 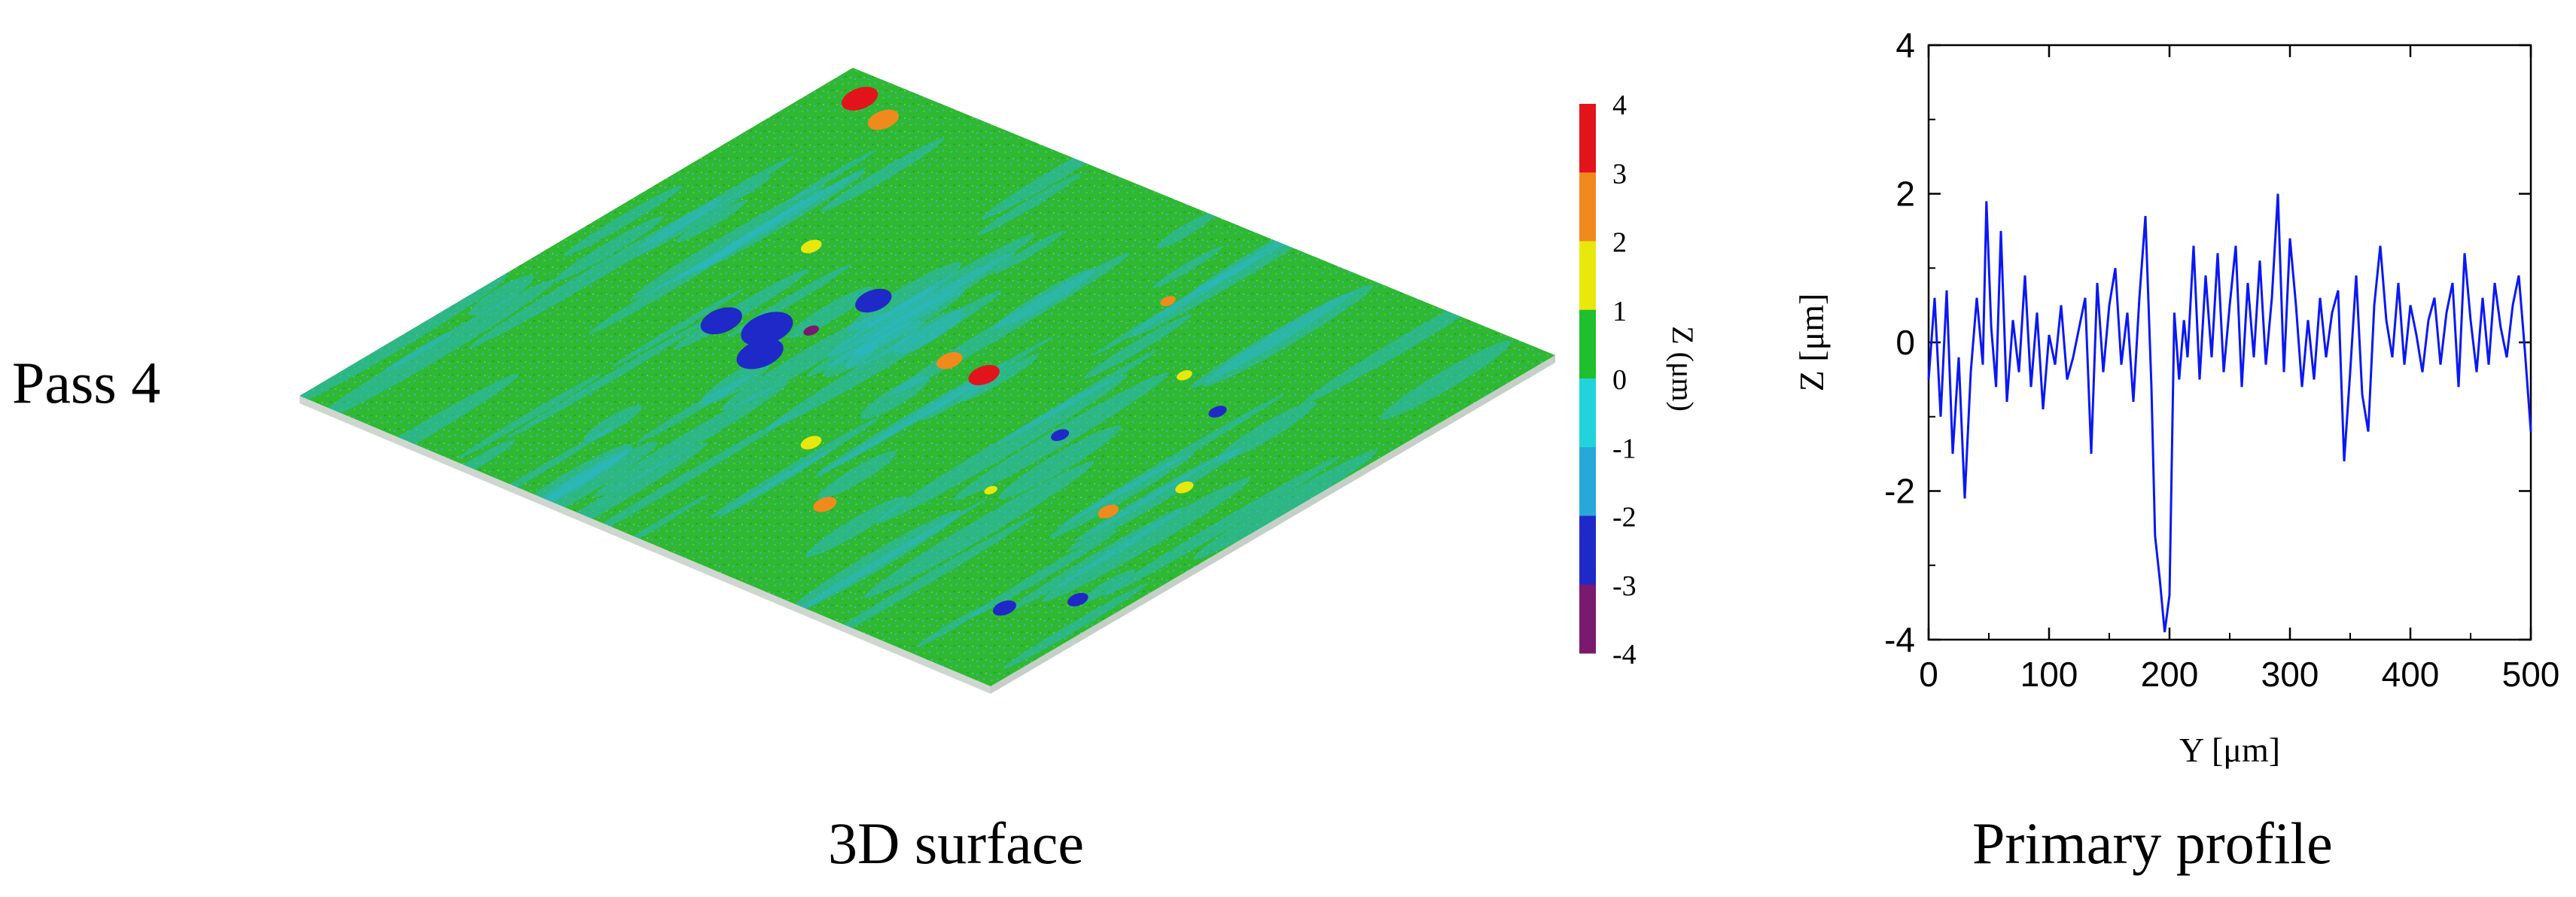 I want to click on x-tick-label: 400, so click(x=2411, y=675).